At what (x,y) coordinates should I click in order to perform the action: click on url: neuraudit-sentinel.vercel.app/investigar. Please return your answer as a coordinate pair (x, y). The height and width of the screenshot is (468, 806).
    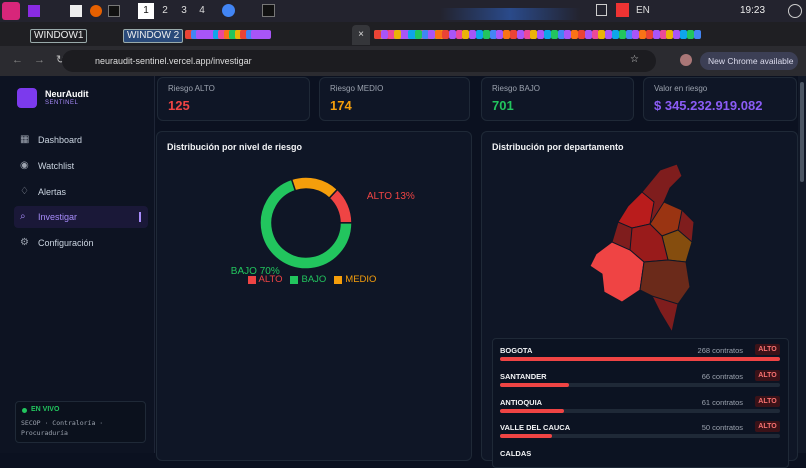
    Looking at the image, I should click on (173, 61).